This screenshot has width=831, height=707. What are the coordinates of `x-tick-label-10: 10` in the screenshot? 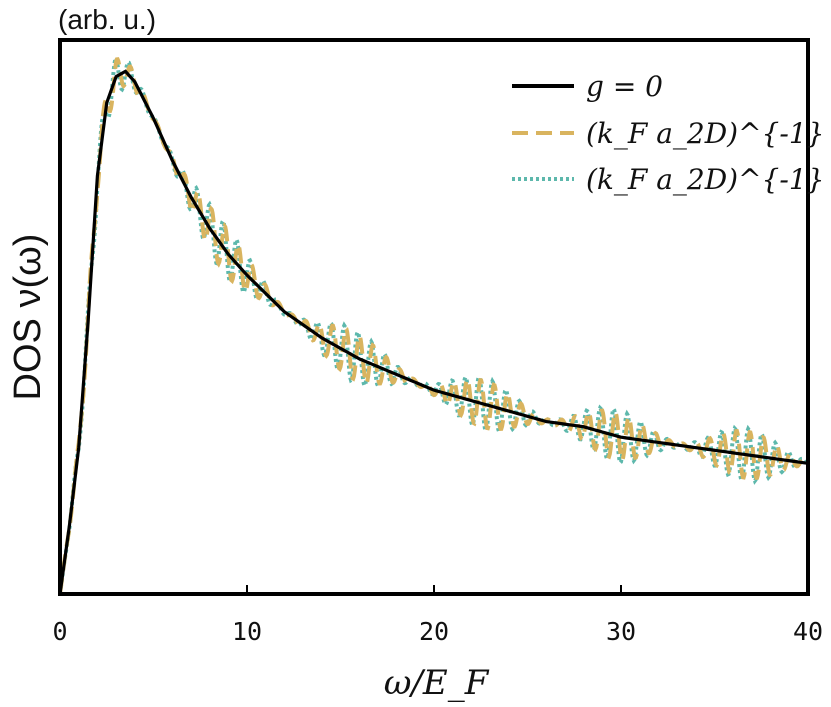 It's located at (247, 631).